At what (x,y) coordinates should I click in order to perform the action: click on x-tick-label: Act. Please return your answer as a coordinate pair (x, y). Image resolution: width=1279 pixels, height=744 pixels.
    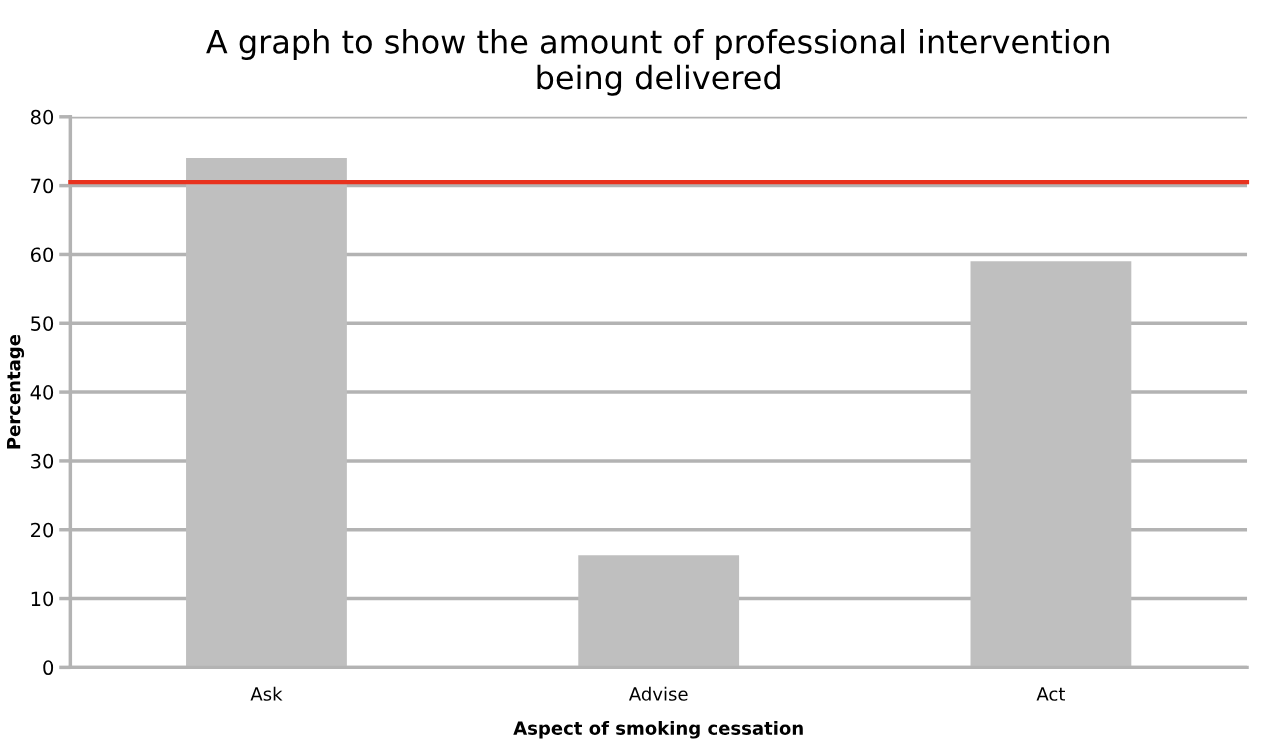
    Looking at the image, I should click on (1050, 694).